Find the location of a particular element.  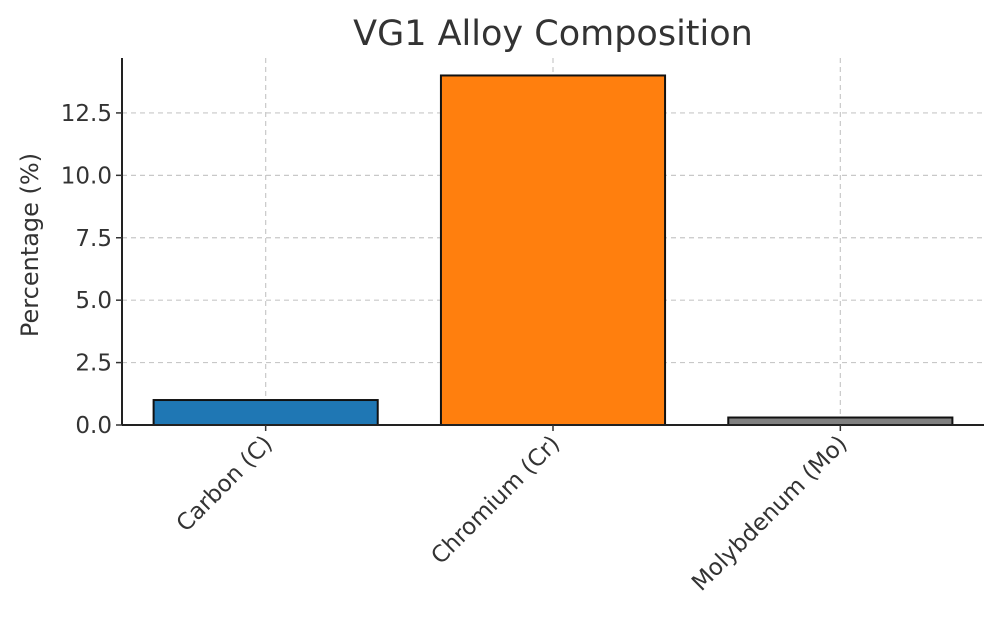

y-axis-label: Percentage (%) is located at coordinates (30, 245).